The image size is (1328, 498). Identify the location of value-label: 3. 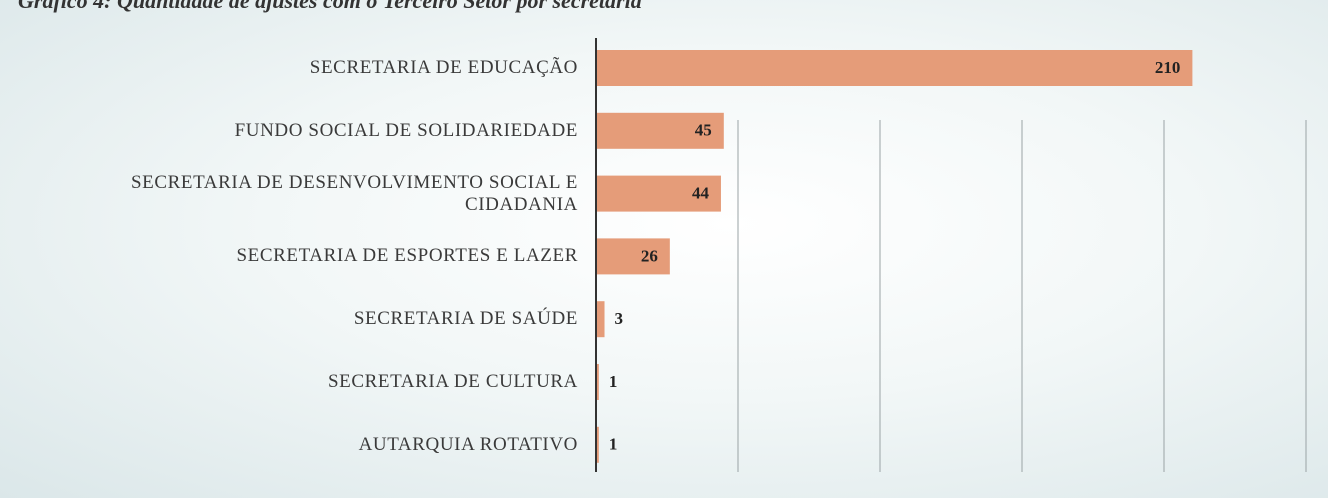
(619, 318).